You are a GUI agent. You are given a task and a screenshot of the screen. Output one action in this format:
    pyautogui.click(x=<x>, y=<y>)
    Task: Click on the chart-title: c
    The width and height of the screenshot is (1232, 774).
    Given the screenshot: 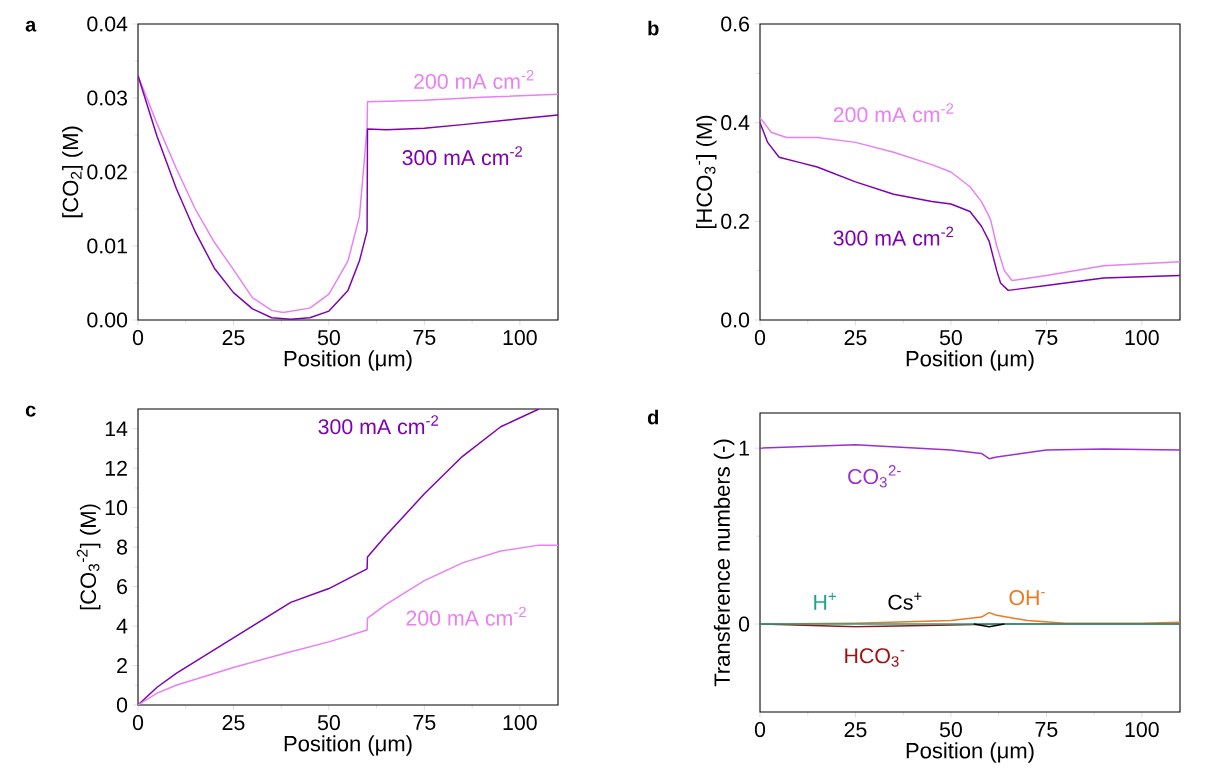 What is the action you would take?
    pyautogui.click(x=30, y=411)
    